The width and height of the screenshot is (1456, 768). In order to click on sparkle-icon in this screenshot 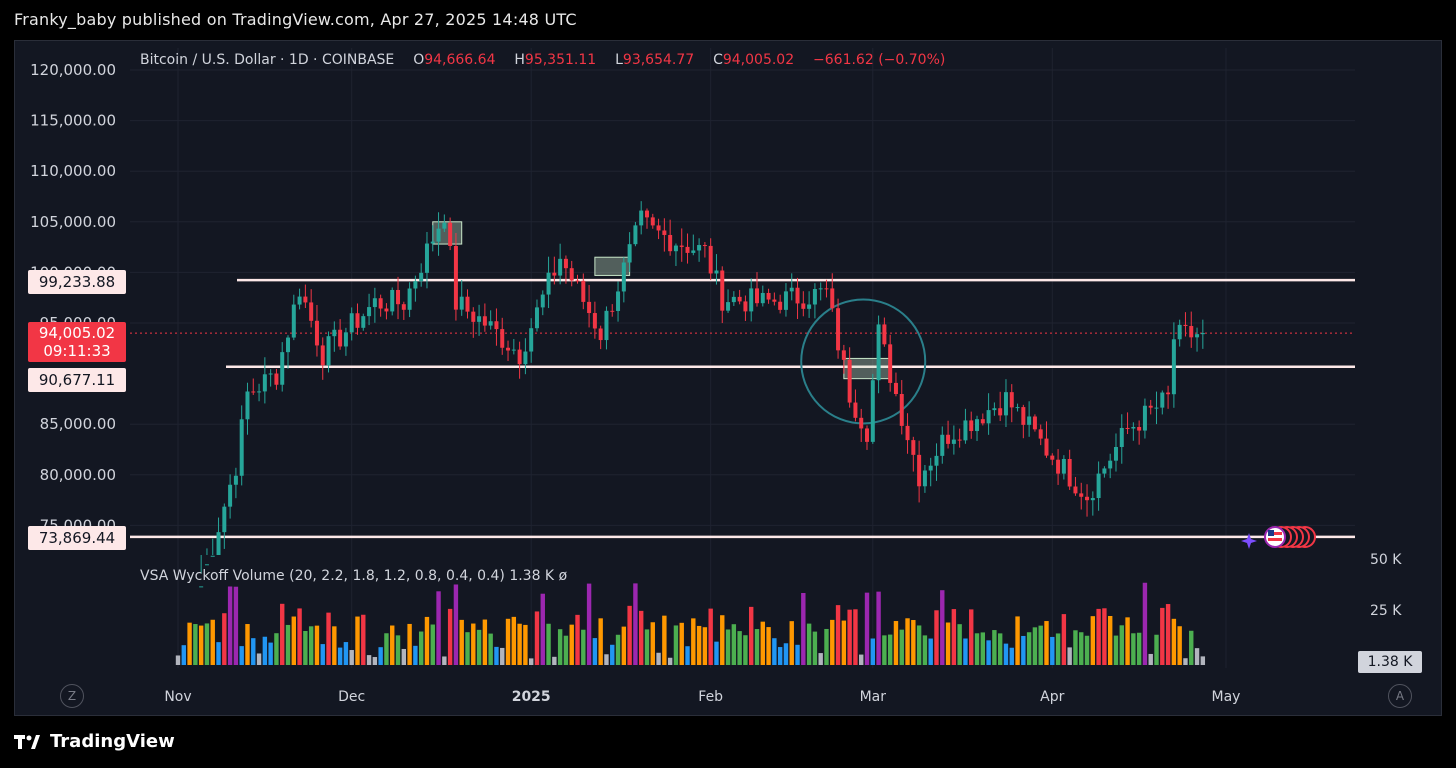, I will do `click(1249, 541)`.